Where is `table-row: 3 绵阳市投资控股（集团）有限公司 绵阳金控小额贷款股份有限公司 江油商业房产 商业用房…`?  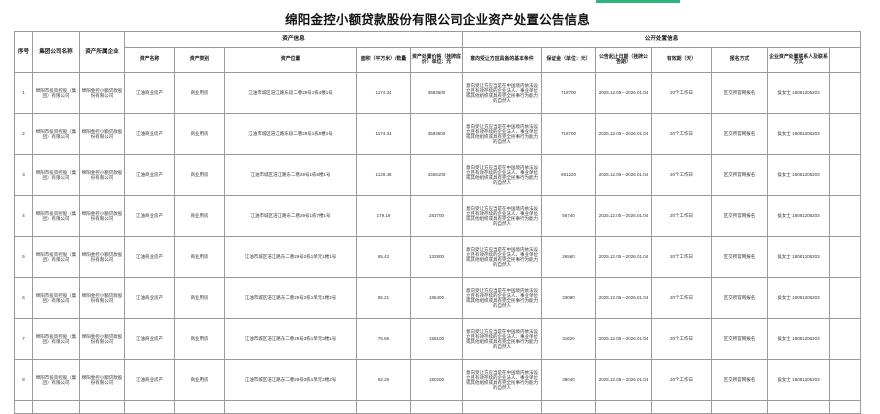
table-row: 3 绵阳市投资控股（集团）有限公司 绵阳金控小额贷款股份有限公司 江油商业房产 商业用房… is located at coordinates (438, 175).